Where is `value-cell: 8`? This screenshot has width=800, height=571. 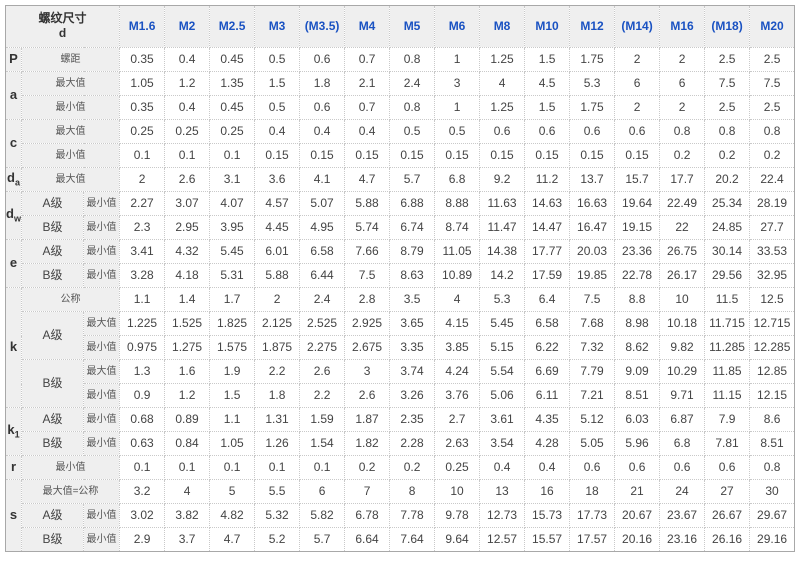
value-cell: 8 is located at coordinates (412, 491).